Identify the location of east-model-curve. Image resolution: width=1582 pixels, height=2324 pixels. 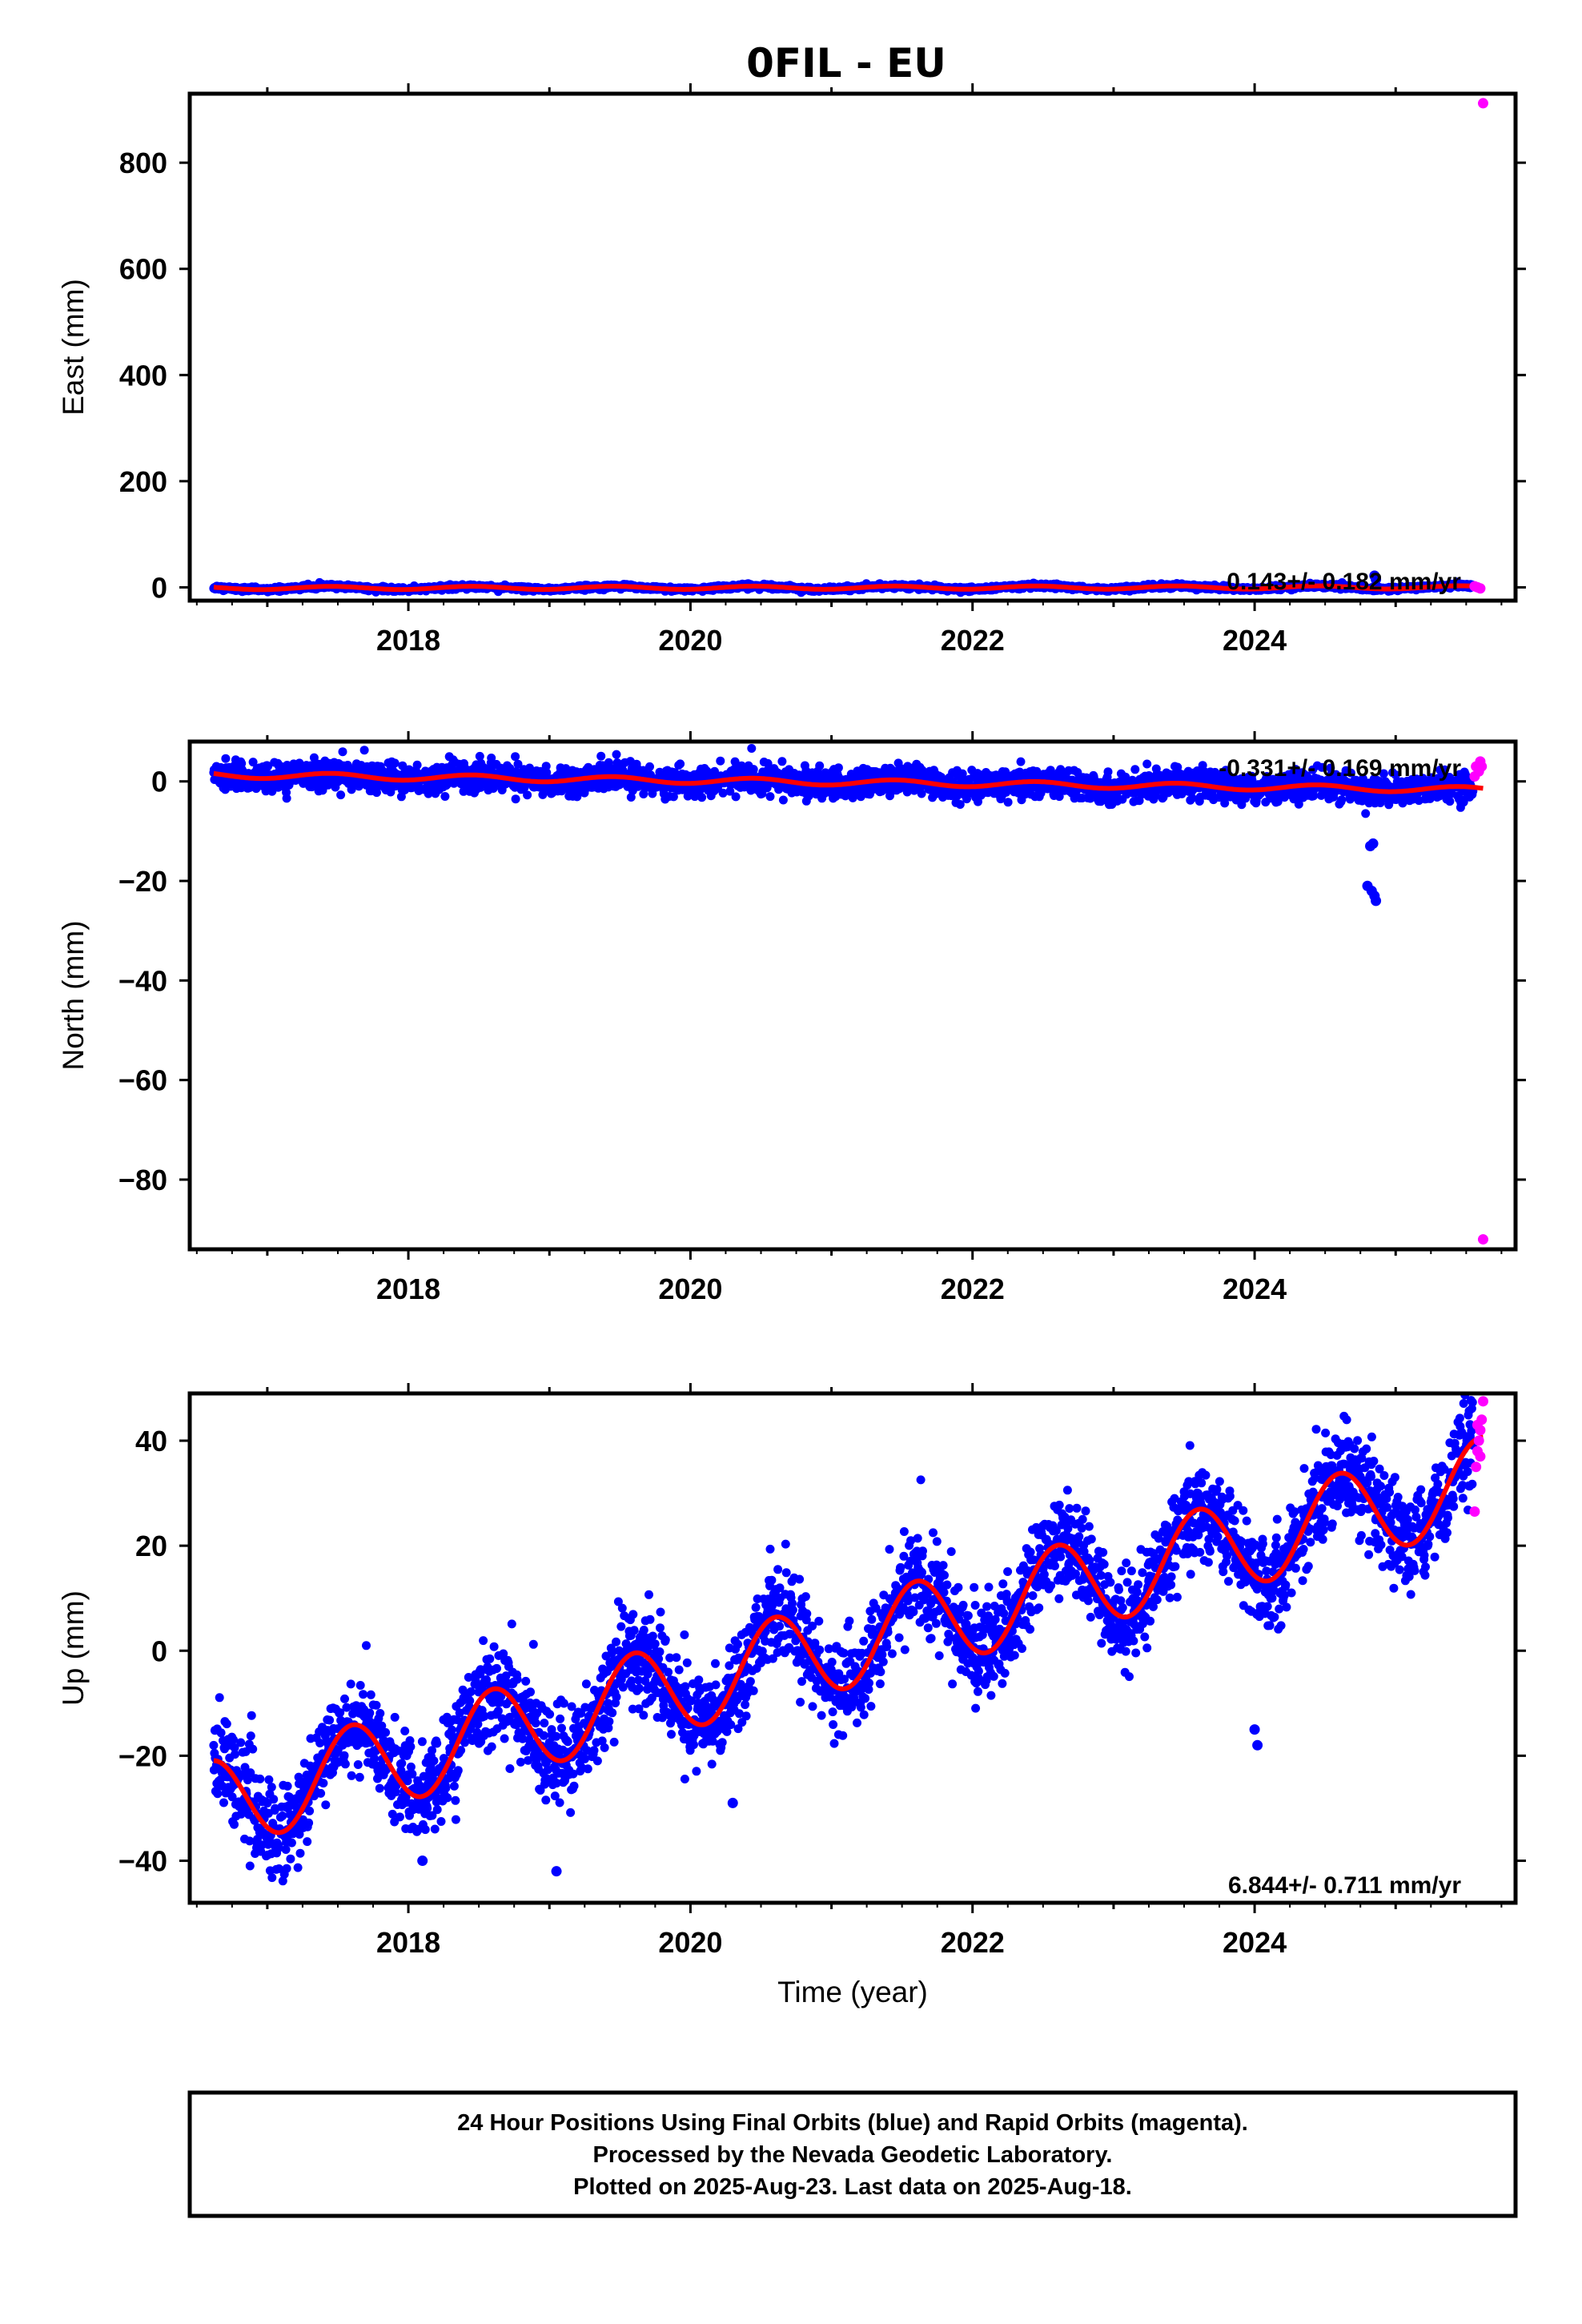
(848, 588).